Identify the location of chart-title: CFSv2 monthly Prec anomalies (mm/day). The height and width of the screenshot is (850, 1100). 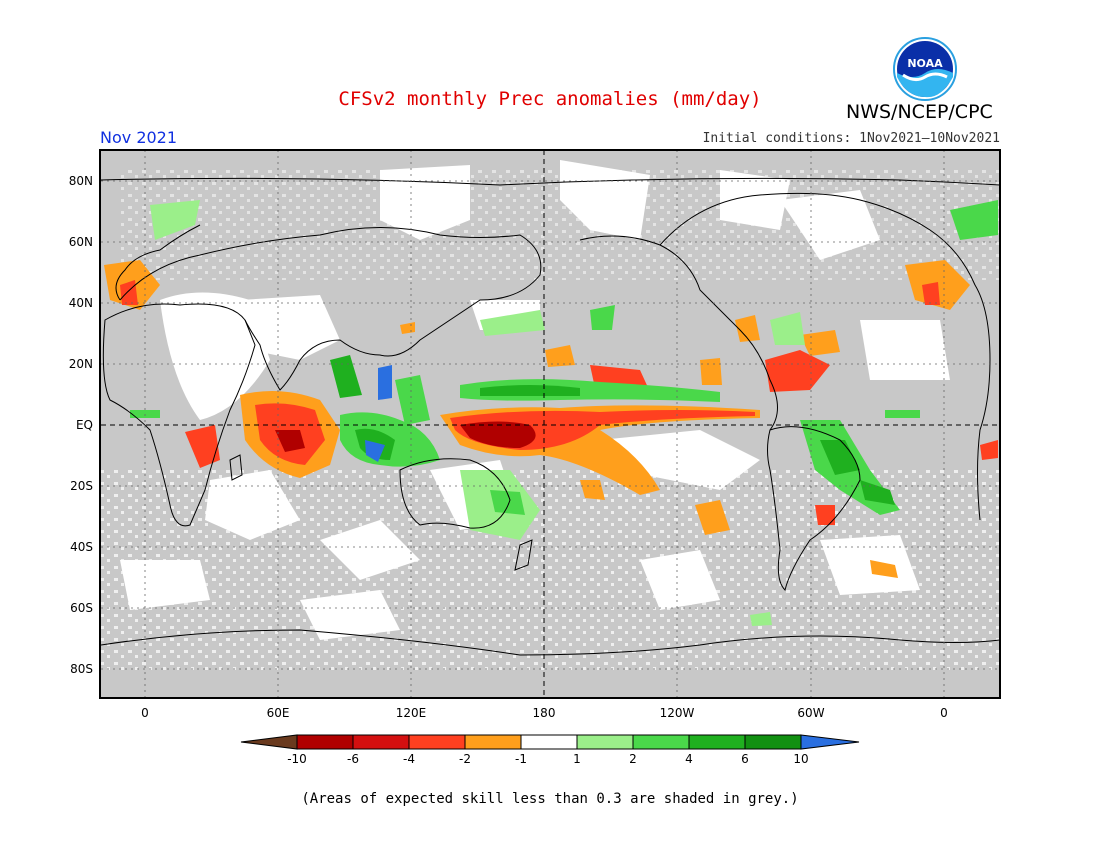
(550, 99).